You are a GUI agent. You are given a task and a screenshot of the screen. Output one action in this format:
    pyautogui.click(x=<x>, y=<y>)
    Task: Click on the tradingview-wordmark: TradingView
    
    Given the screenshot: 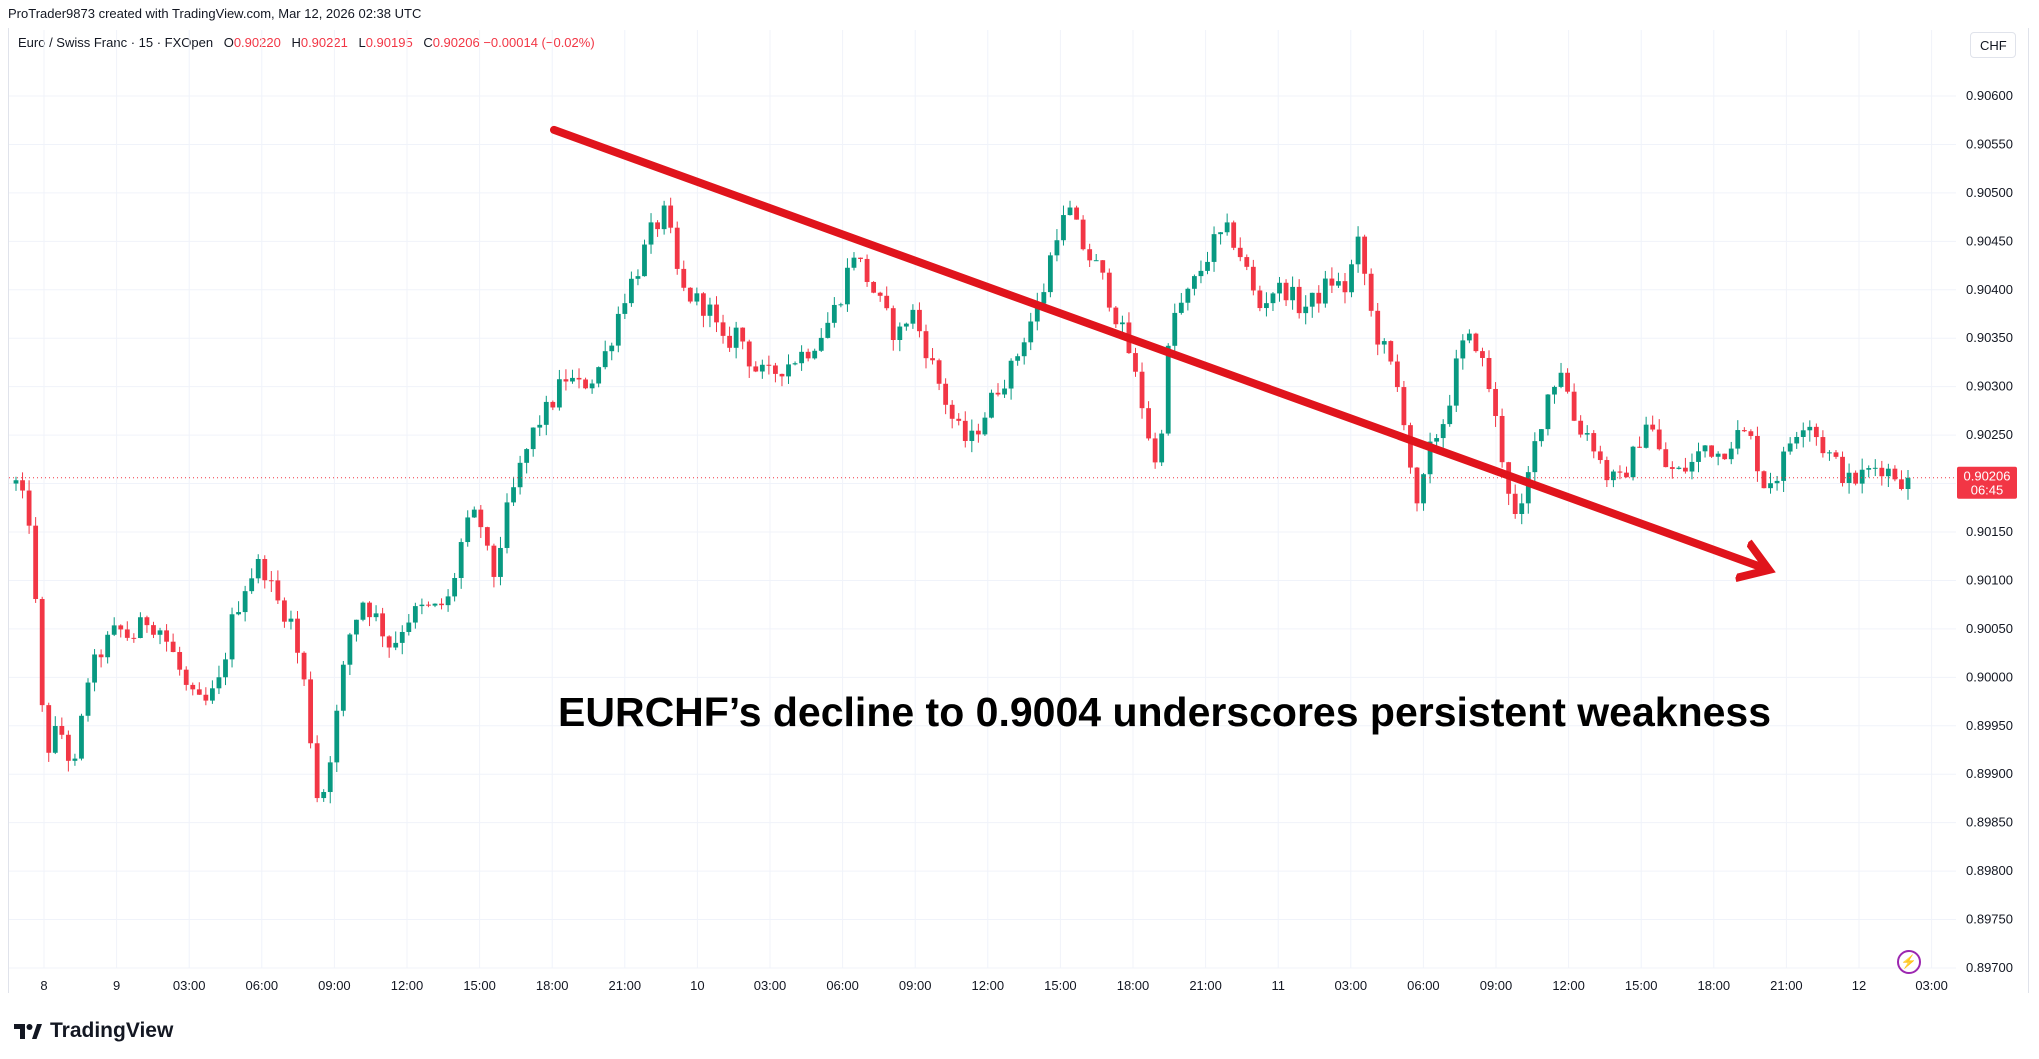 What is the action you would take?
    pyautogui.click(x=112, y=1030)
    